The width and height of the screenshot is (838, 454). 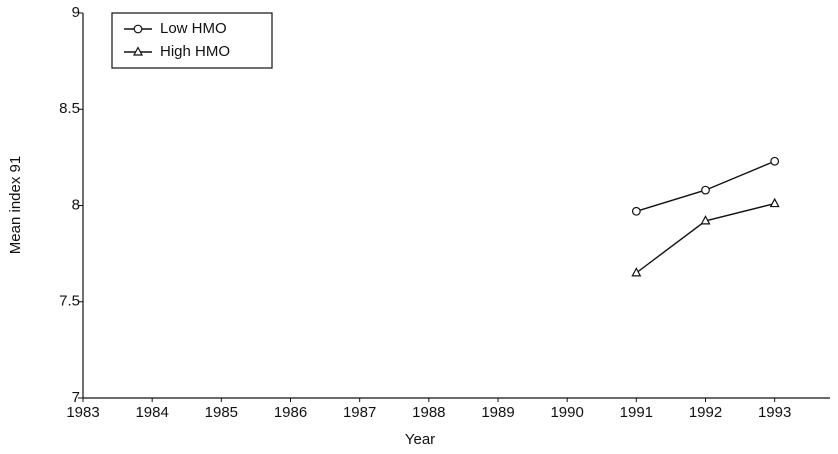 What do you see at coordinates (705, 412) in the screenshot?
I see `x-tick-label: 1992` at bounding box center [705, 412].